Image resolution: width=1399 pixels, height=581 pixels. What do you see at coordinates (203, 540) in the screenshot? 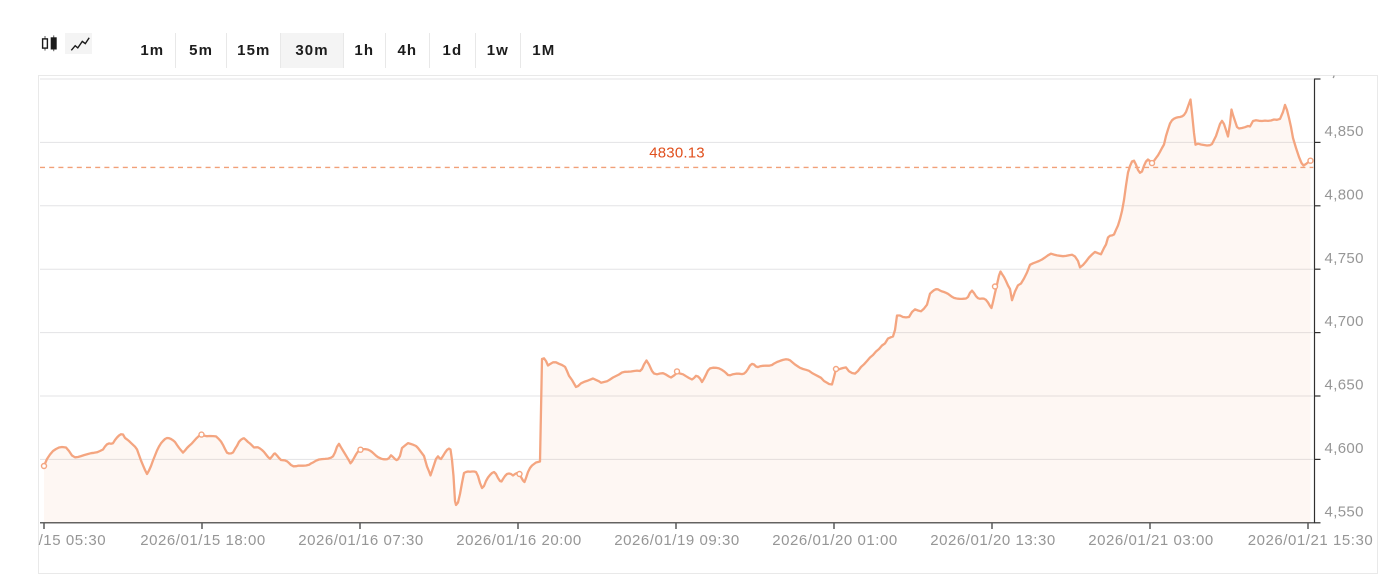
I see `svg-text: 2026/01/15 18:00` at bounding box center [203, 540].